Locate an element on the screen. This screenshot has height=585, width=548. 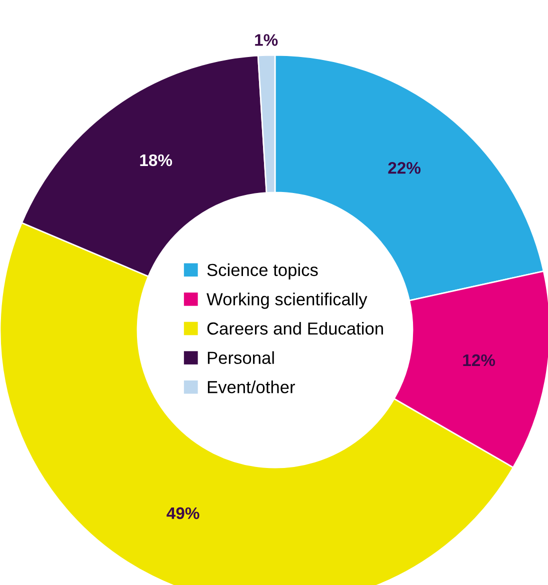
legend-label: Careers and Education is located at coordinates (295, 328).